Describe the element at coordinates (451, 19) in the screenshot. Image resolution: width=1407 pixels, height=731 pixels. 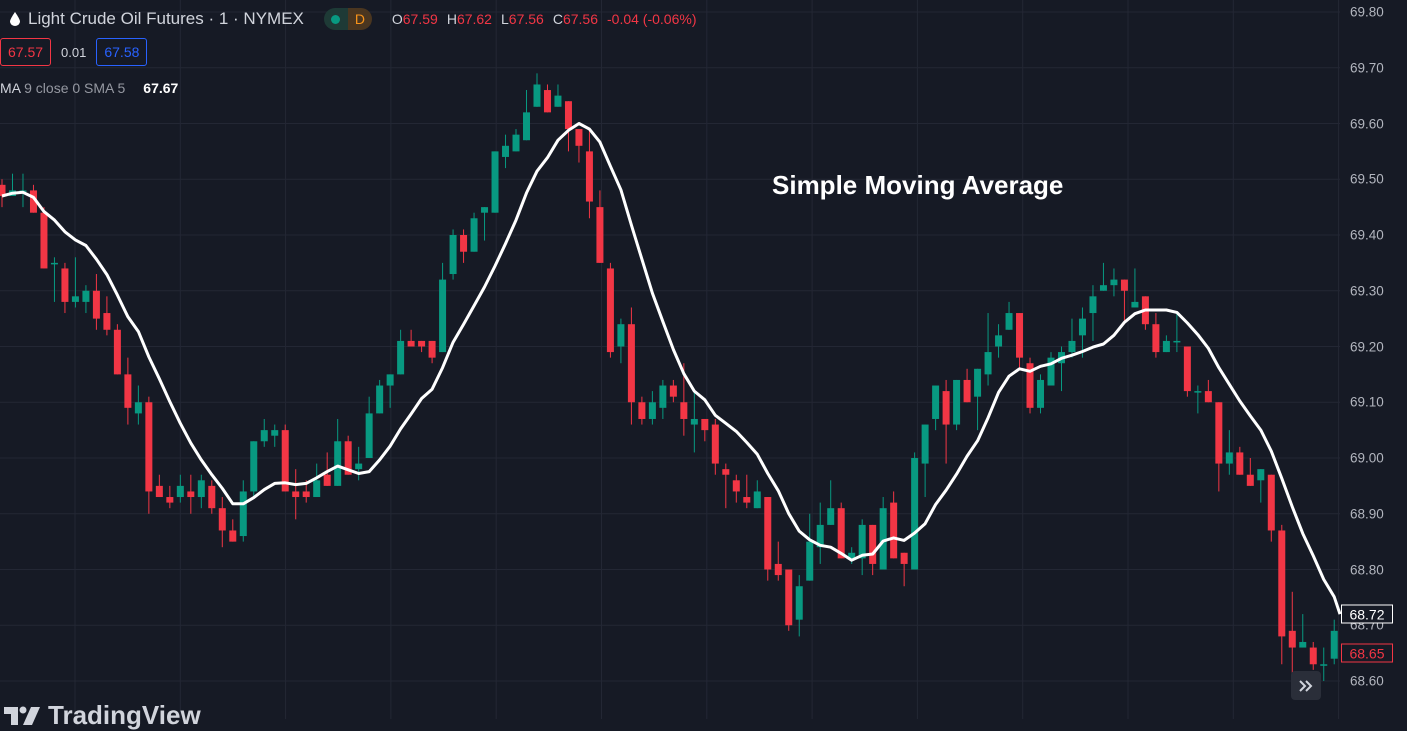
I see `high-label: H` at that location.